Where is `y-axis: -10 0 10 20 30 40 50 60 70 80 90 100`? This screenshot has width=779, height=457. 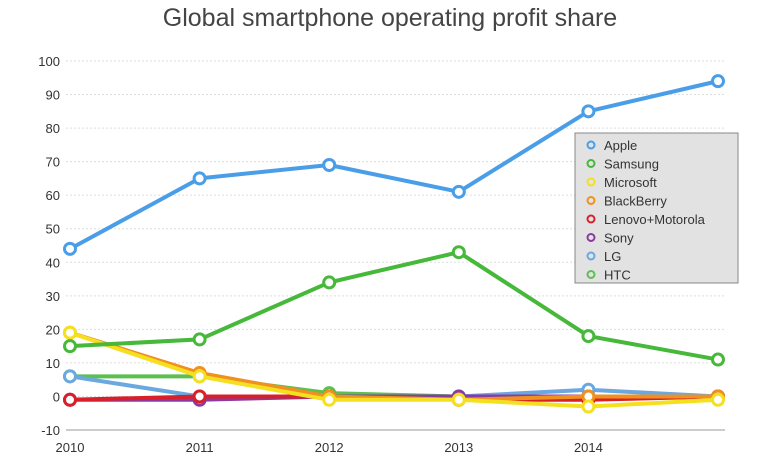 y-axis: -10 0 10 20 30 40 50 60 70 80 90 100 is located at coordinates (49, 246).